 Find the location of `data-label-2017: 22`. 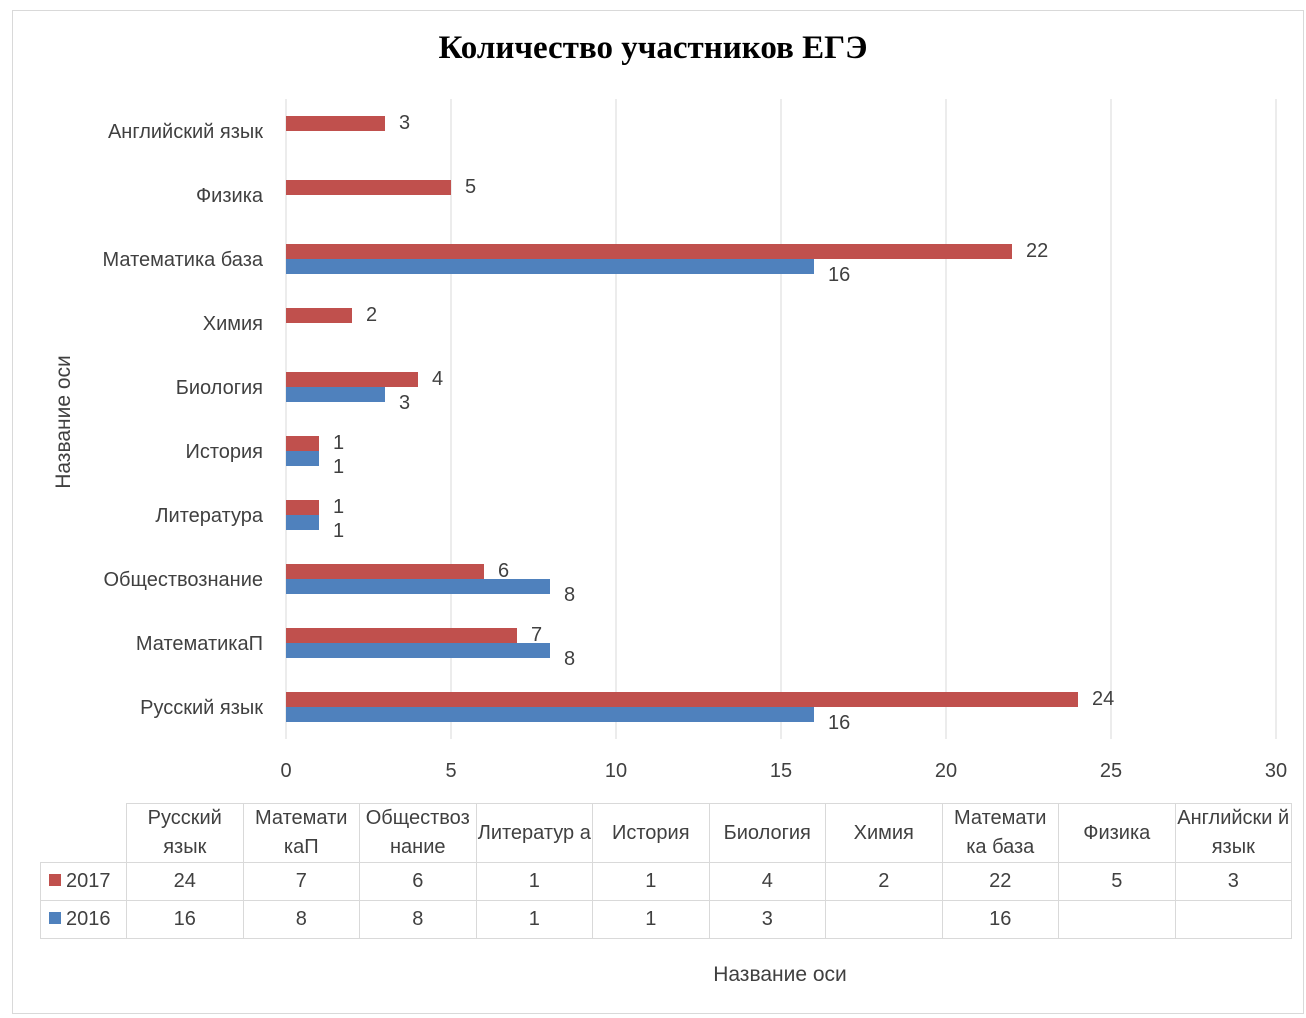

data-label-2017: 22 is located at coordinates (1037, 251).